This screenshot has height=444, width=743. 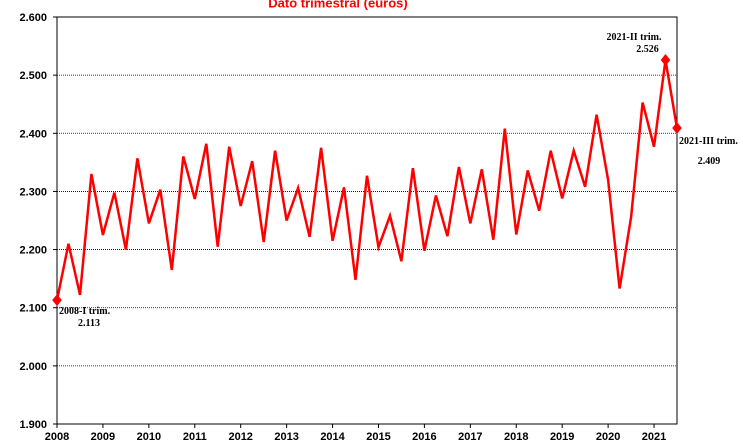 What do you see at coordinates (103, 437) in the screenshot?
I see `x-tick-label: 2009` at bounding box center [103, 437].